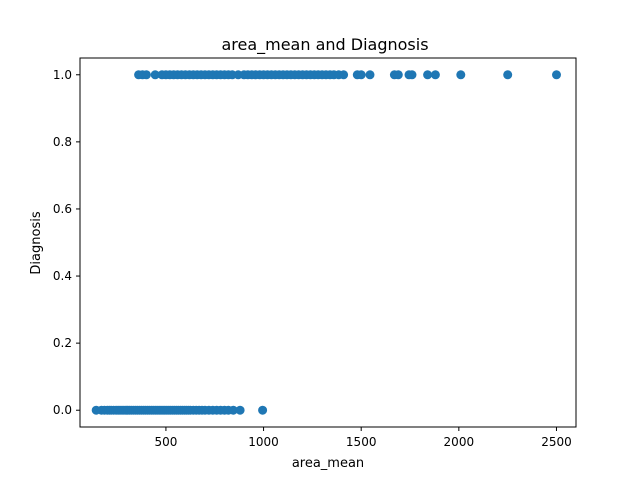 The width and height of the screenshot is (640, 480). I want to click on x-tick-label: 500, so click(165, 442).